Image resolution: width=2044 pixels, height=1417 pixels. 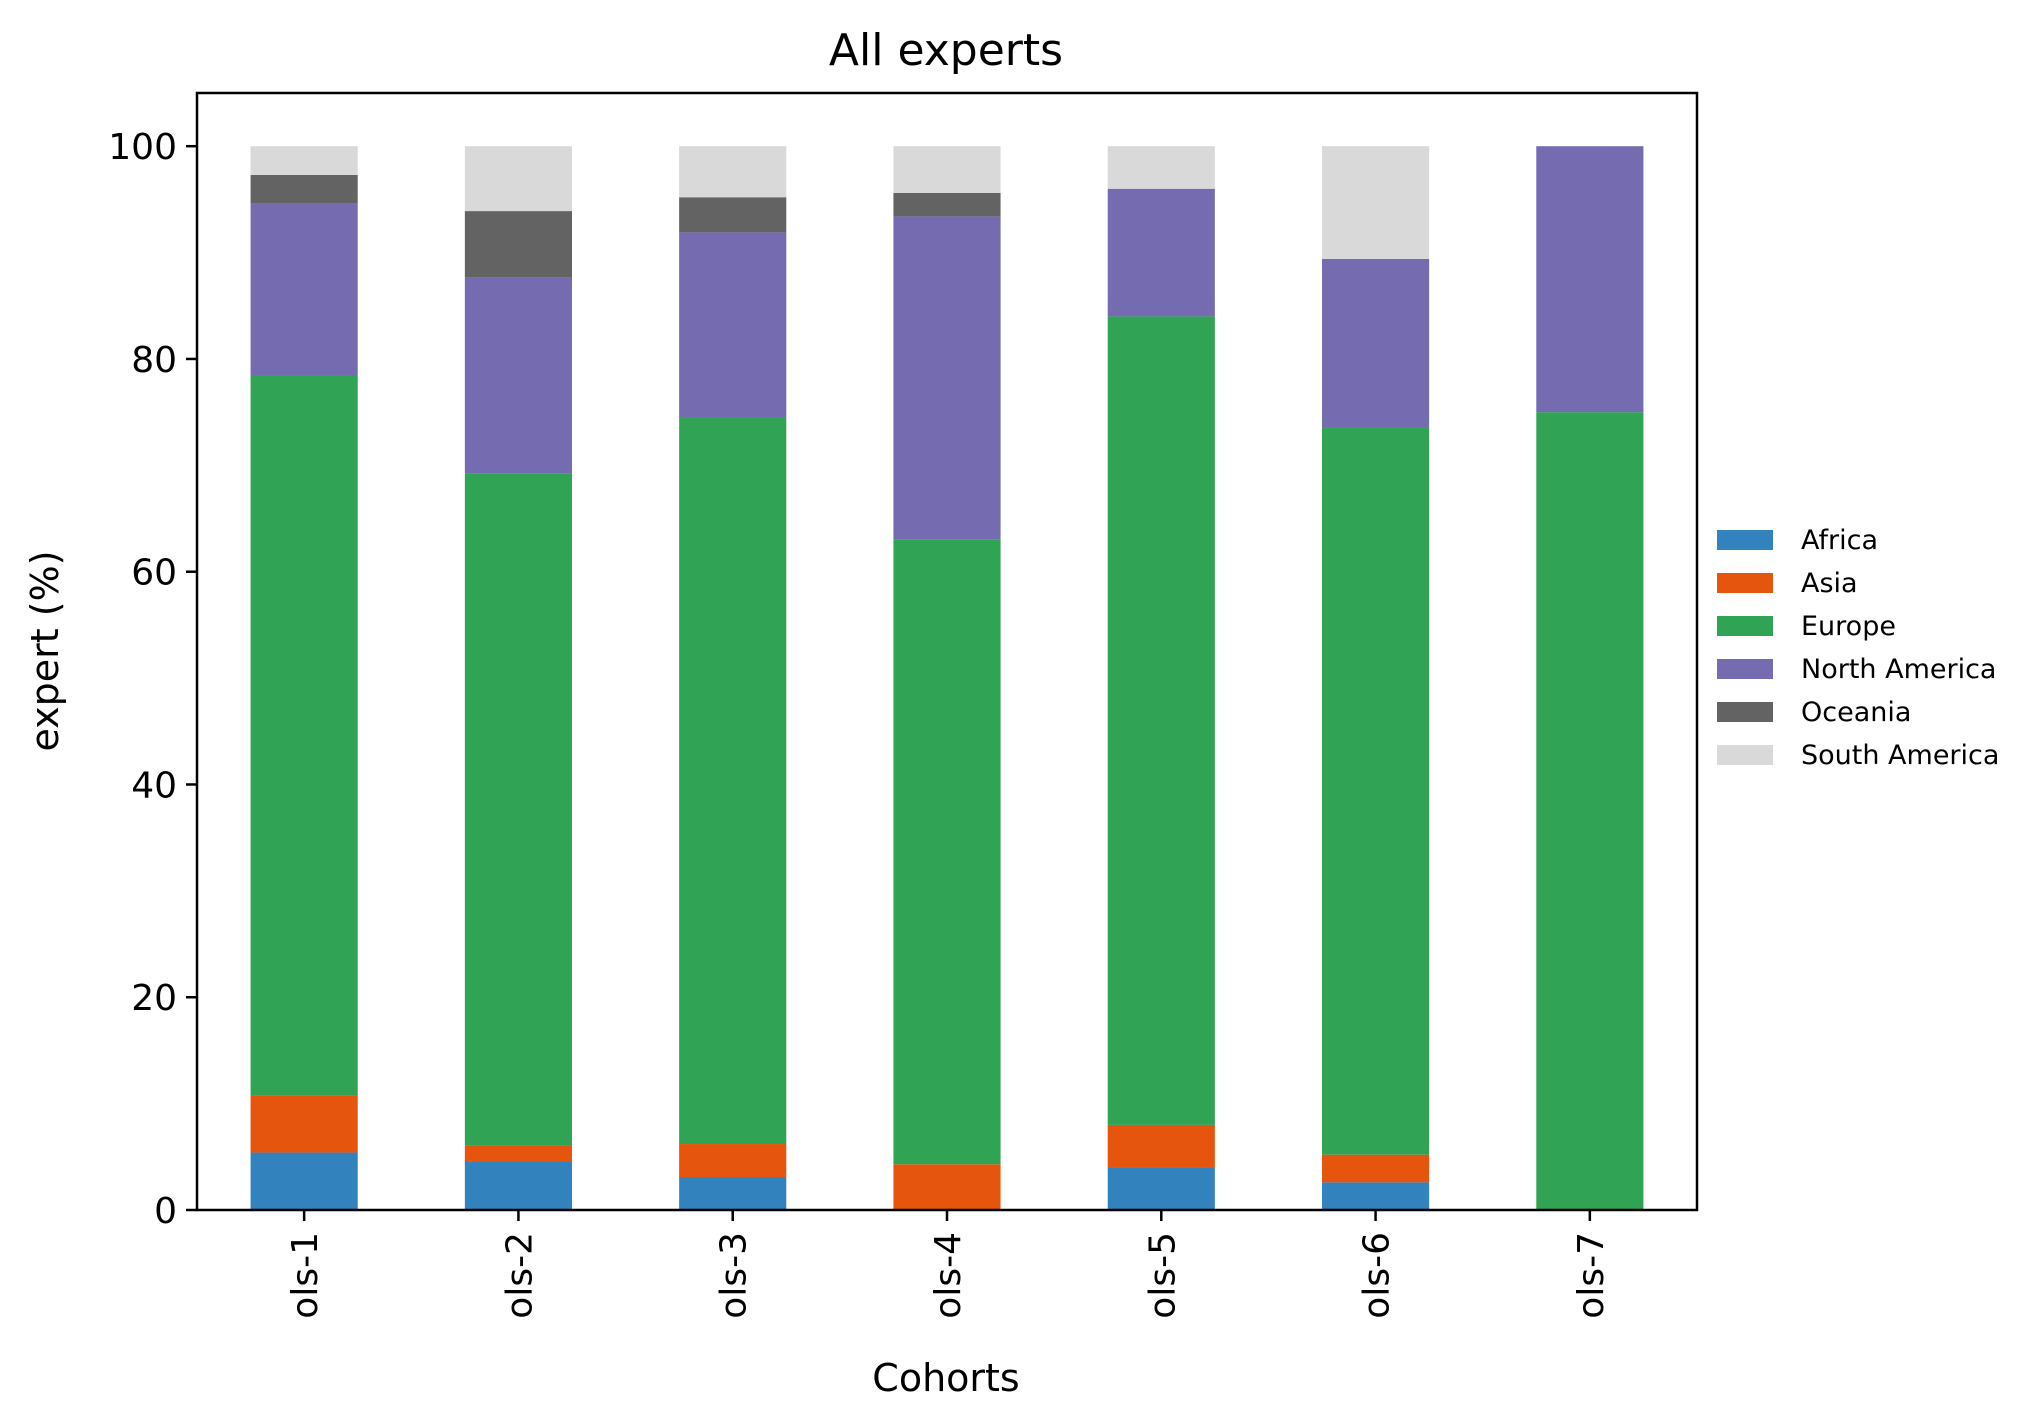 I want to click on y-axis-label: expert (%), so click(x=45, y=650).